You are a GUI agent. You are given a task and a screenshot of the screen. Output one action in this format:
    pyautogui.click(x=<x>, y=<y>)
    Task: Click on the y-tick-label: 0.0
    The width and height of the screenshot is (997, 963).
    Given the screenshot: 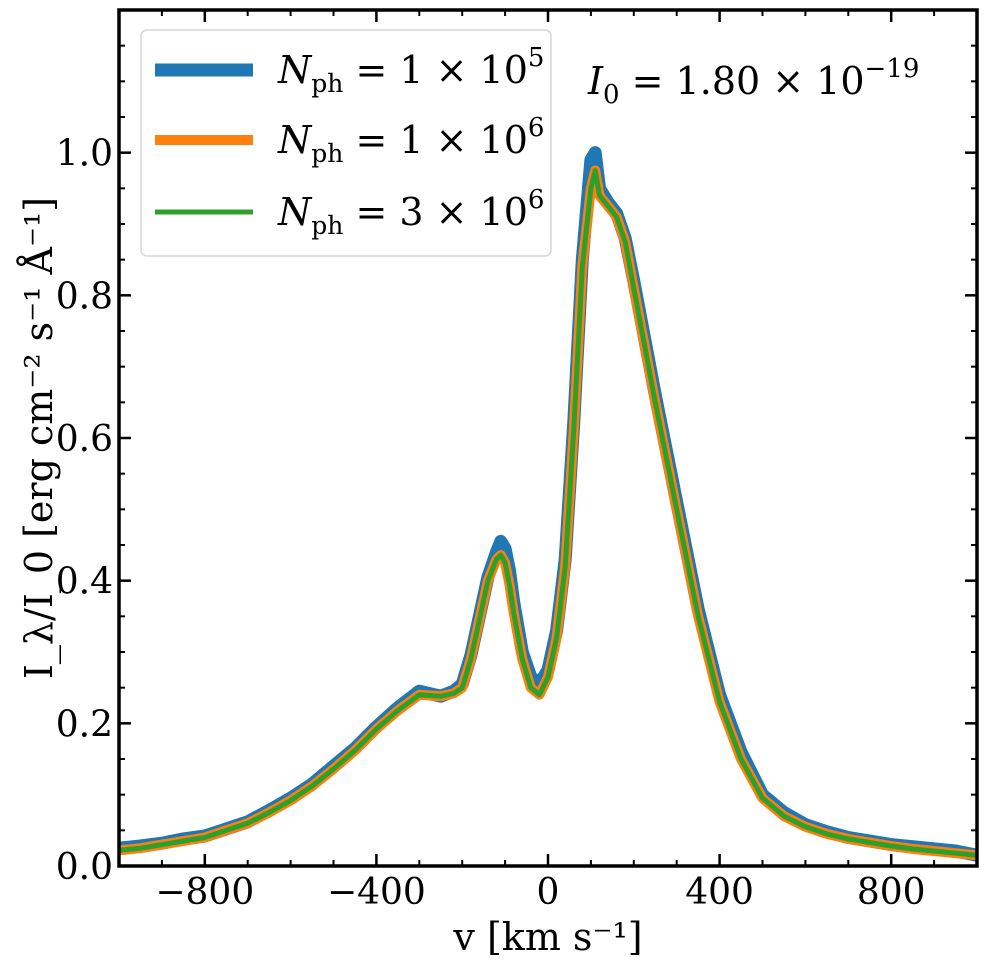 What is the action you would take?
    pyautogui.click(x=84, y=867)
    